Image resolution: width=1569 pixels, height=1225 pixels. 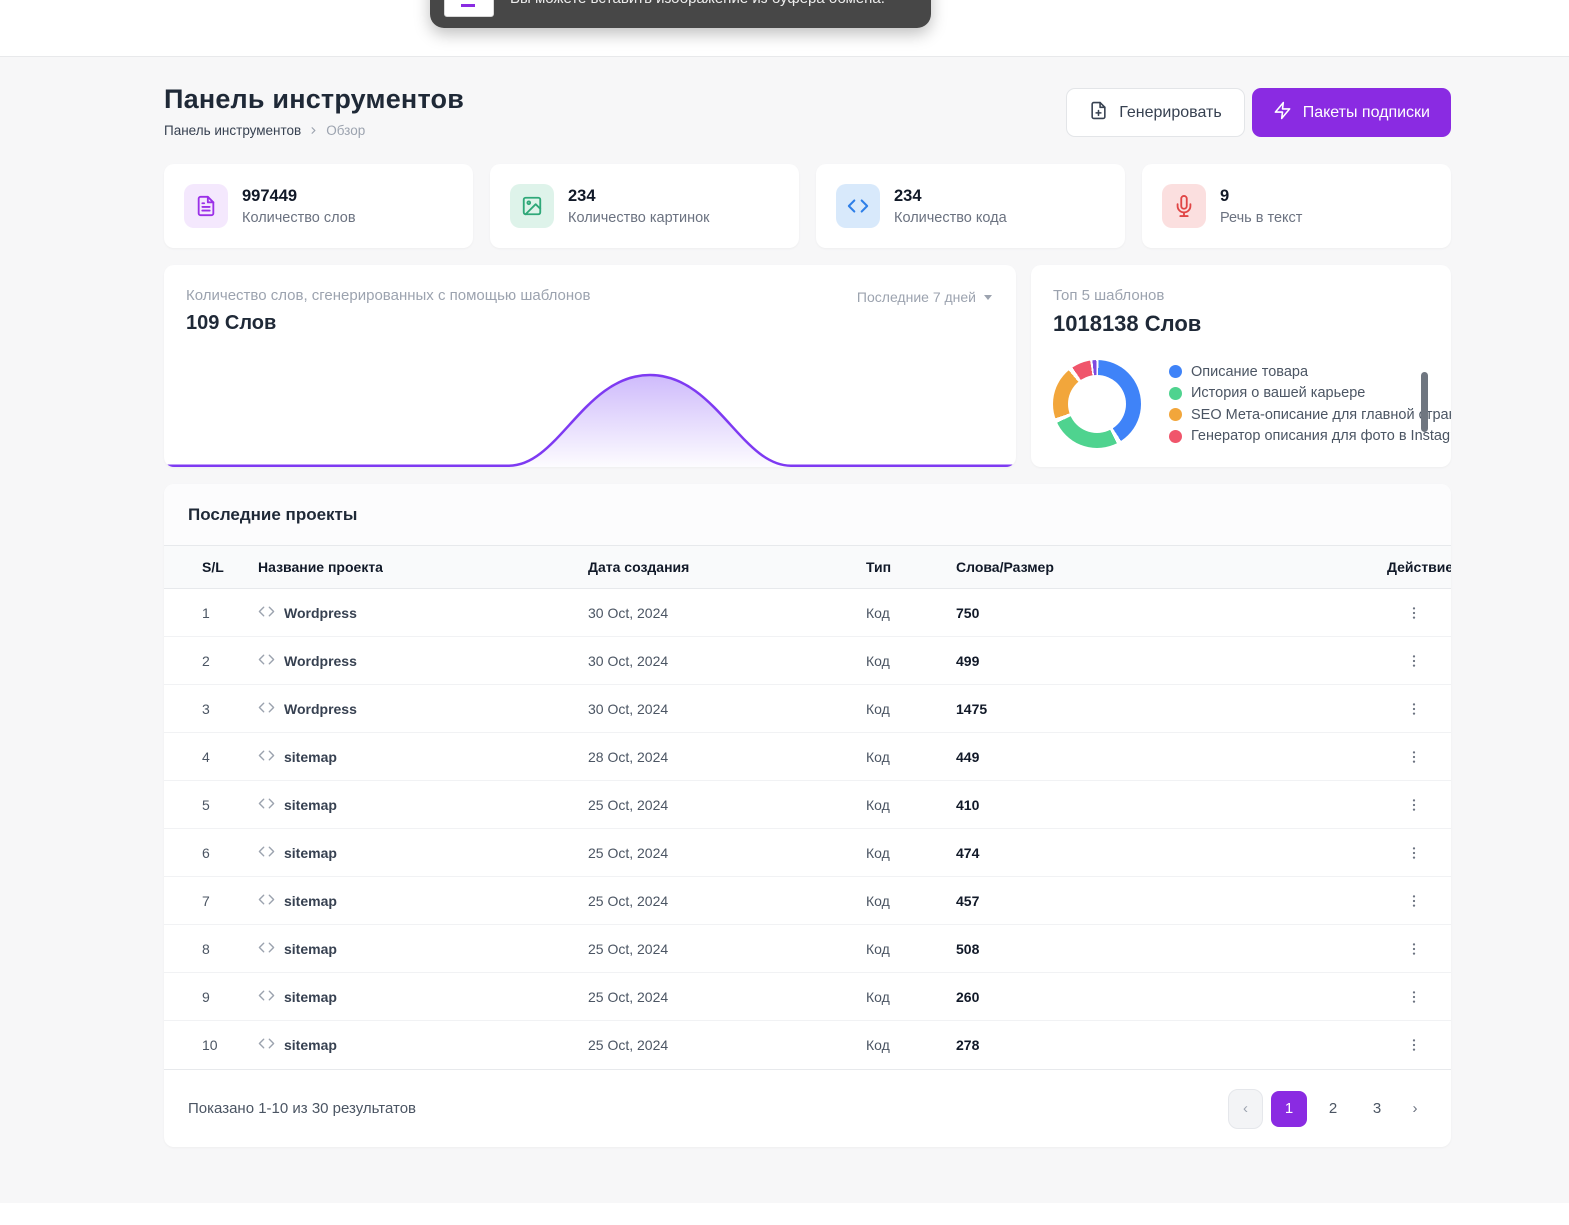 What do you see at coordinates (213, 567) in the screenshot?
I see `col-header-sl: S/L` at bounding box center [213, 567].